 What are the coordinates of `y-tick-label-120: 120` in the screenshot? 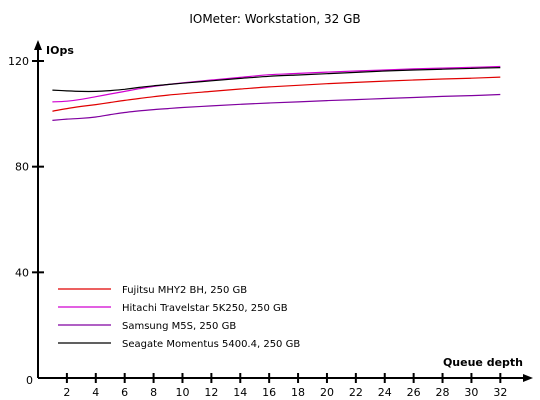 It's located at (18, 61).